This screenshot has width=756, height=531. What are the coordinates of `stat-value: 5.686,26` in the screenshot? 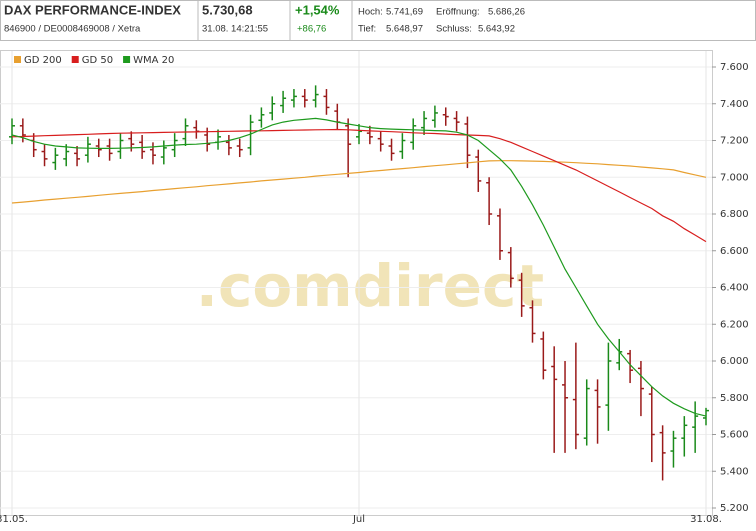 It's located at (506, 12).